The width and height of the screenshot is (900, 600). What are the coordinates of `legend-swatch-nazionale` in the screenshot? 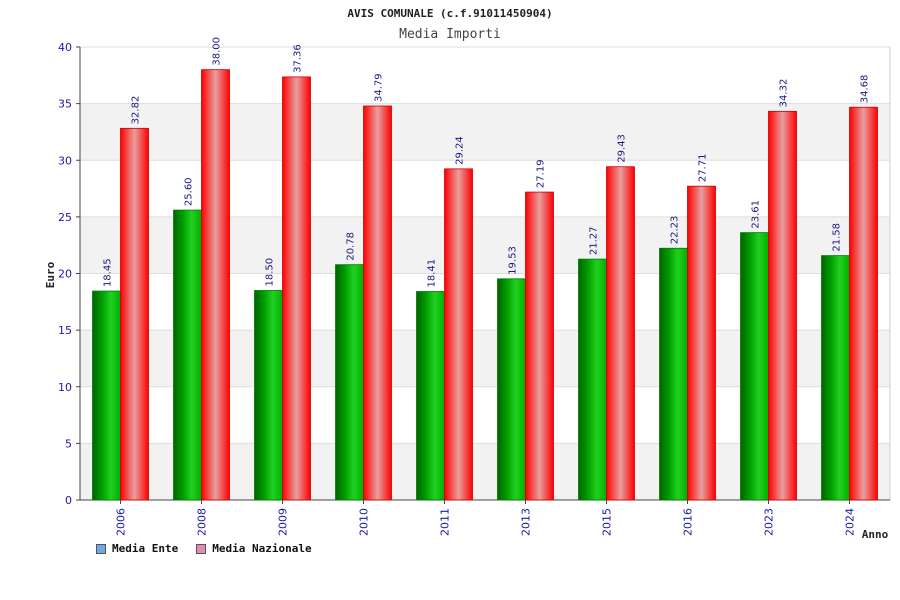 It's located at (201, 548).